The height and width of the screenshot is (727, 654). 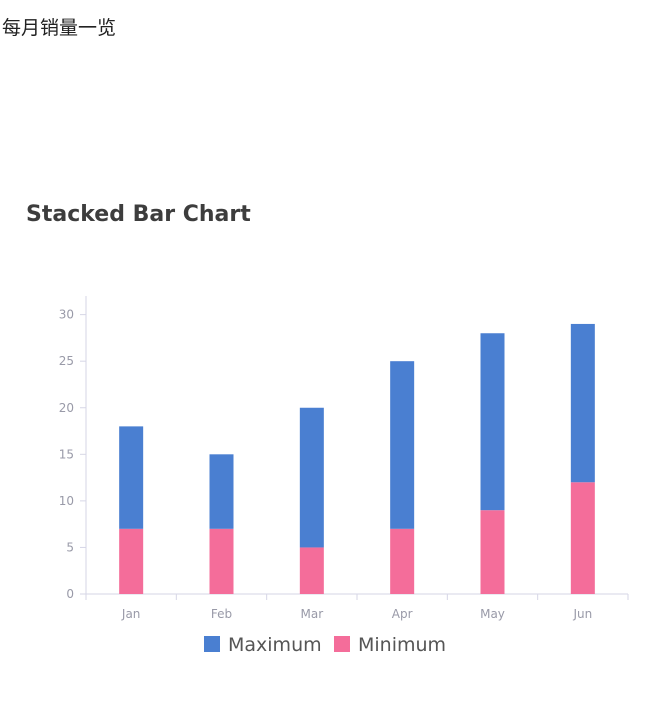 I want to click on legend-swatch-maximum, so click(x=212, y=644).